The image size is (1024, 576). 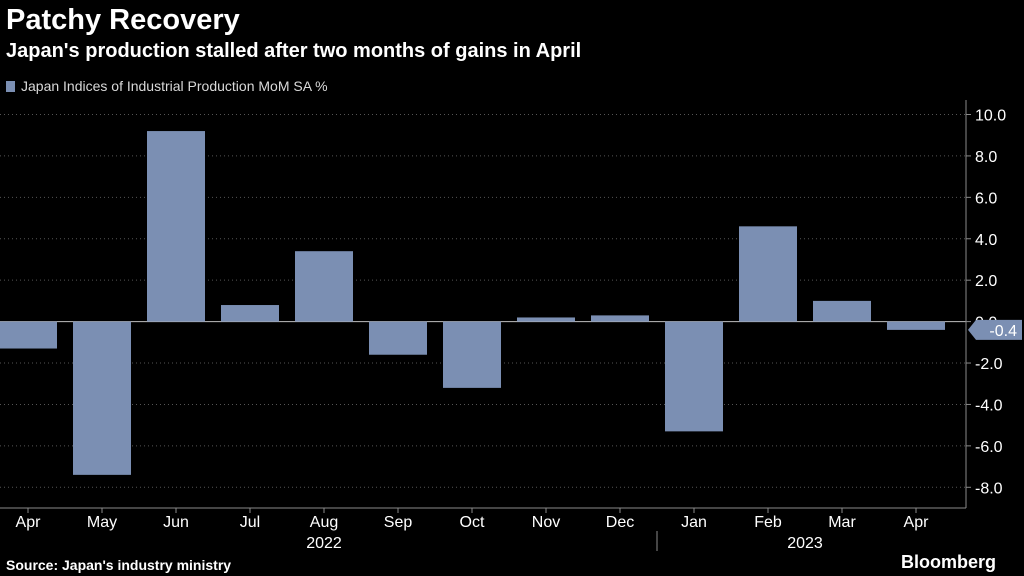 What do you see at coordinates (620, 522) in the screenshot?
I see `x-tick-label-8: Dec` at bounding box center [620, 522].